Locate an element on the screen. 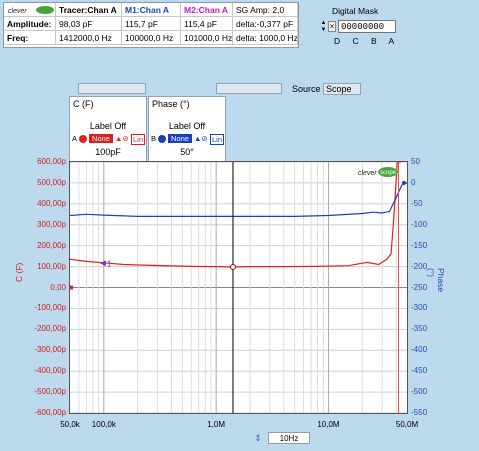  channel-b-letter: B is located at coordinates (153, 138).